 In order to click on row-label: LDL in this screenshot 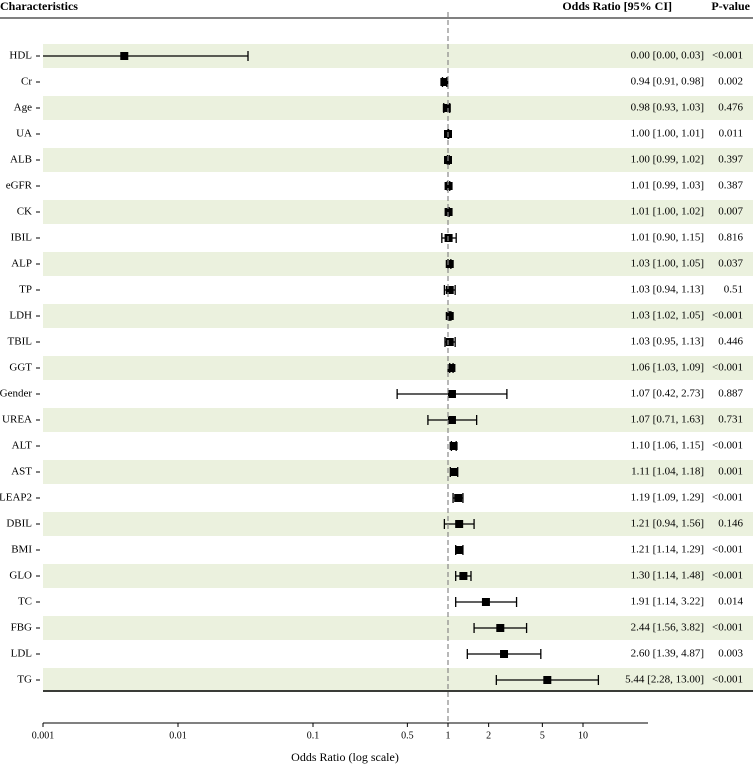, I will do `click(22, 654)`.